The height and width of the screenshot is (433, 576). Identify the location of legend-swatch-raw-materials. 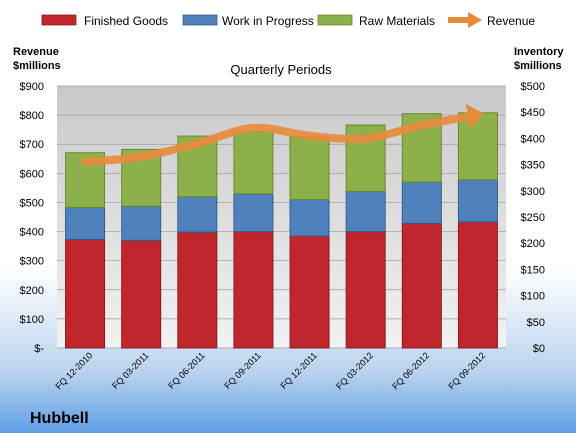
(335, 20).